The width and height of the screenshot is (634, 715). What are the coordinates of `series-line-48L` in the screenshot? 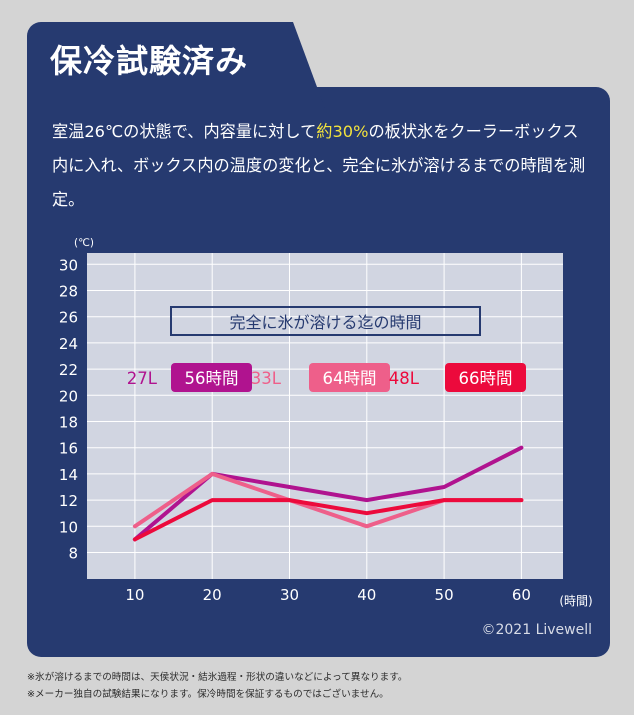 It's located at (328, 520).